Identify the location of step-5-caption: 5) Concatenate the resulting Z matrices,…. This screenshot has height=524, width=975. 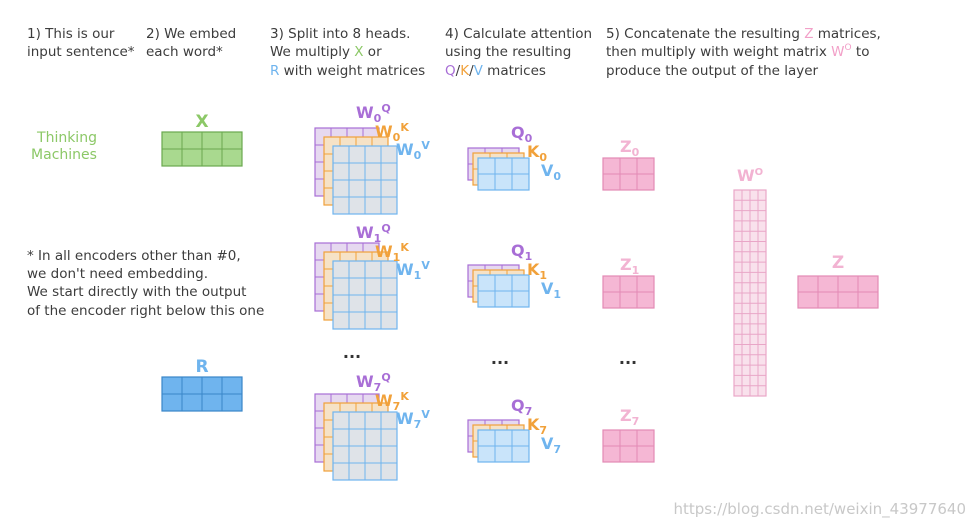
(743, 52).